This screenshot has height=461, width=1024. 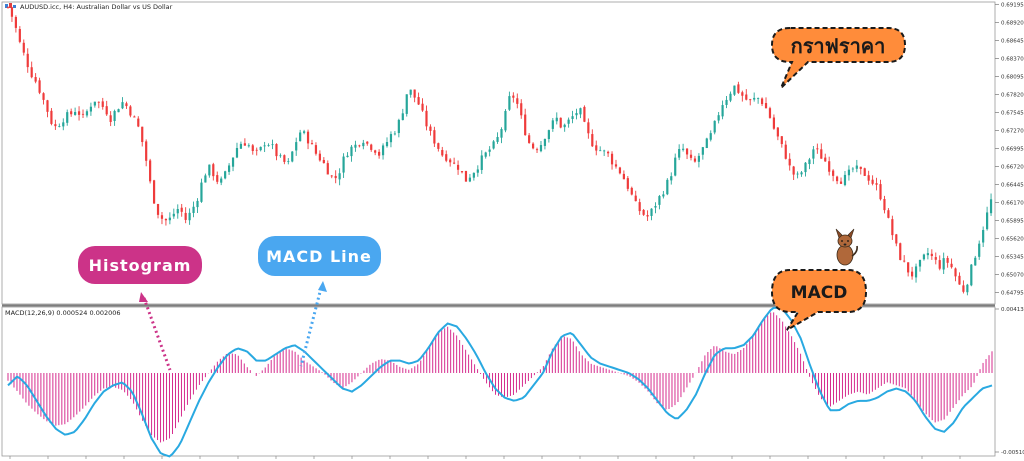 I want to click on macd-line-pointer-arrow, so click(x=313, y=324).